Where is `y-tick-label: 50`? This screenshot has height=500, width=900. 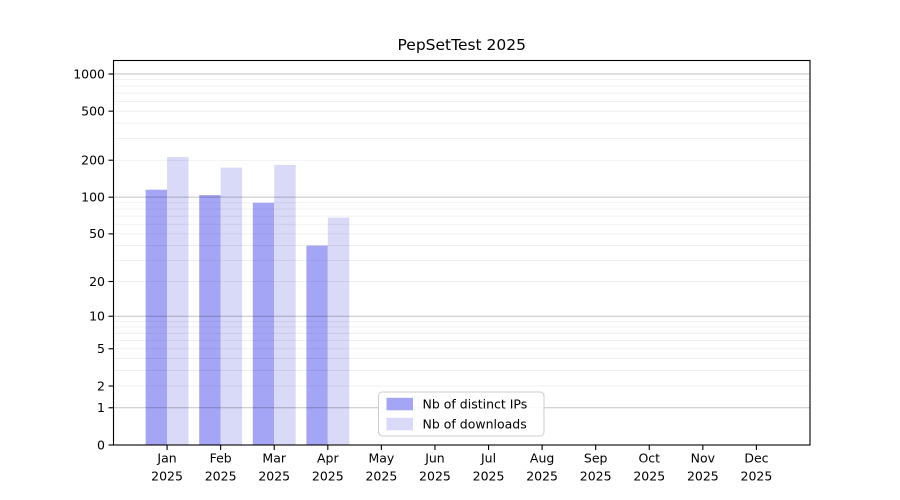 y-tick-label: 50 is located at coordinates (97, 233).